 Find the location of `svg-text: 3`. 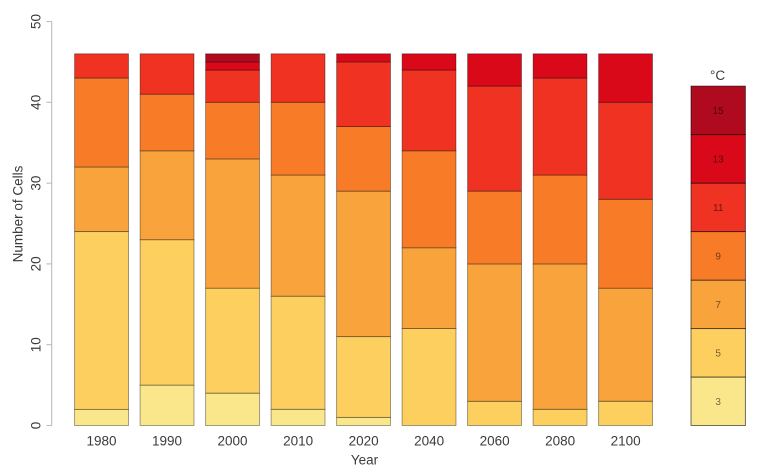

svg-text: 3 is located at coordinates (718, 402).